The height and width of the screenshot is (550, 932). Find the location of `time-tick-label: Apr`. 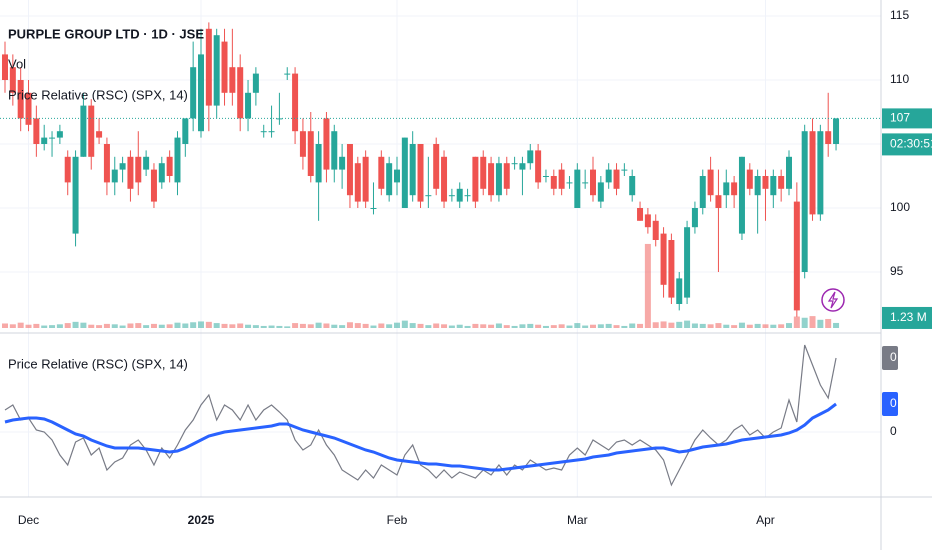

time-tick-label: Apr is located at coordinates (765, 520).